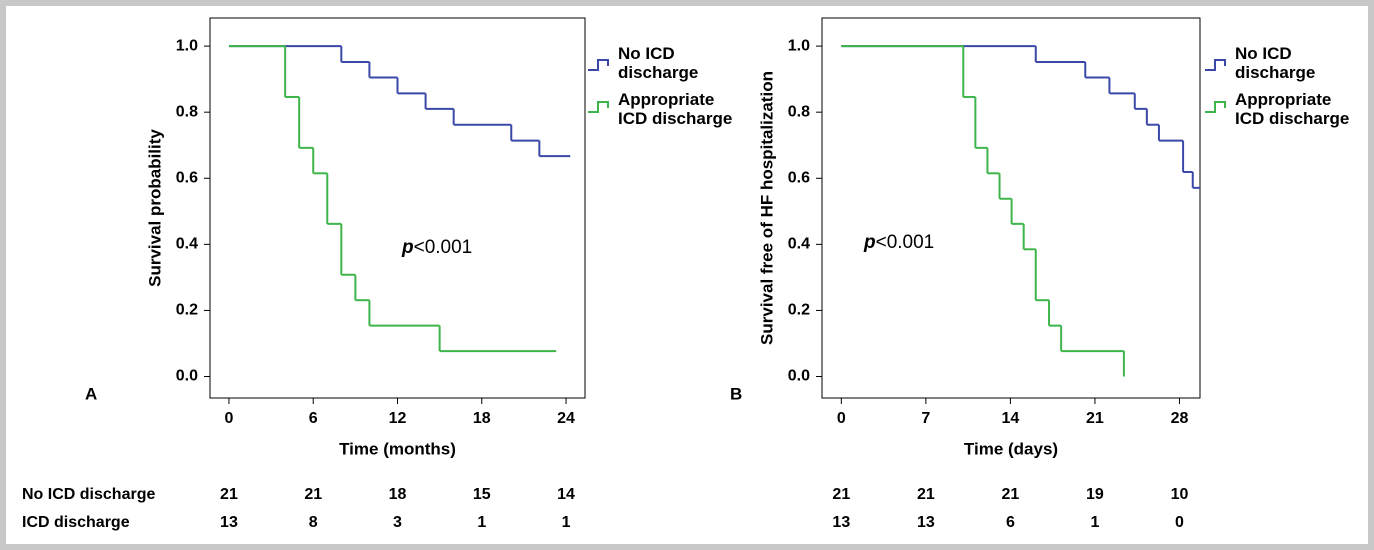  Describe the element at coordinates (313, 418) in the screenshot. I see `x-tick-label: 6` at that location.